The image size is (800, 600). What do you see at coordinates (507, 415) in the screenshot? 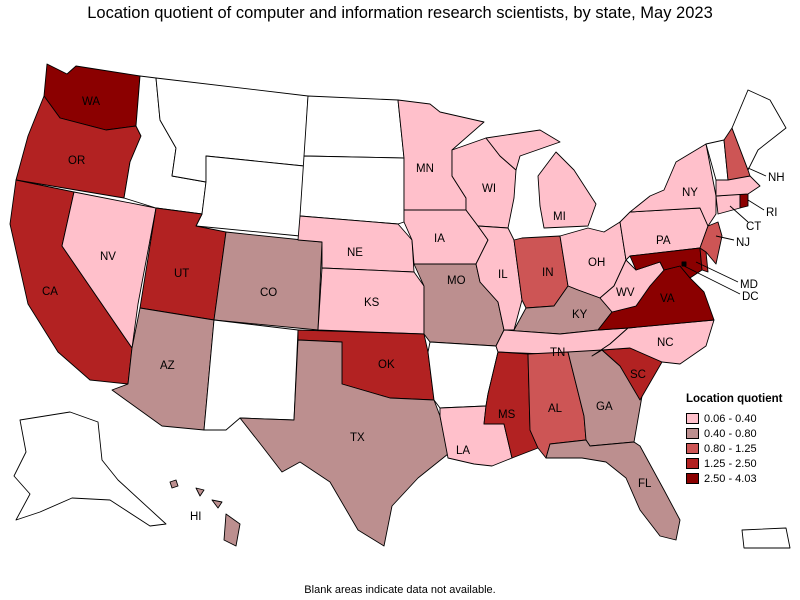
I see `state-label-MS: MS` at bounding box center [507, 415].